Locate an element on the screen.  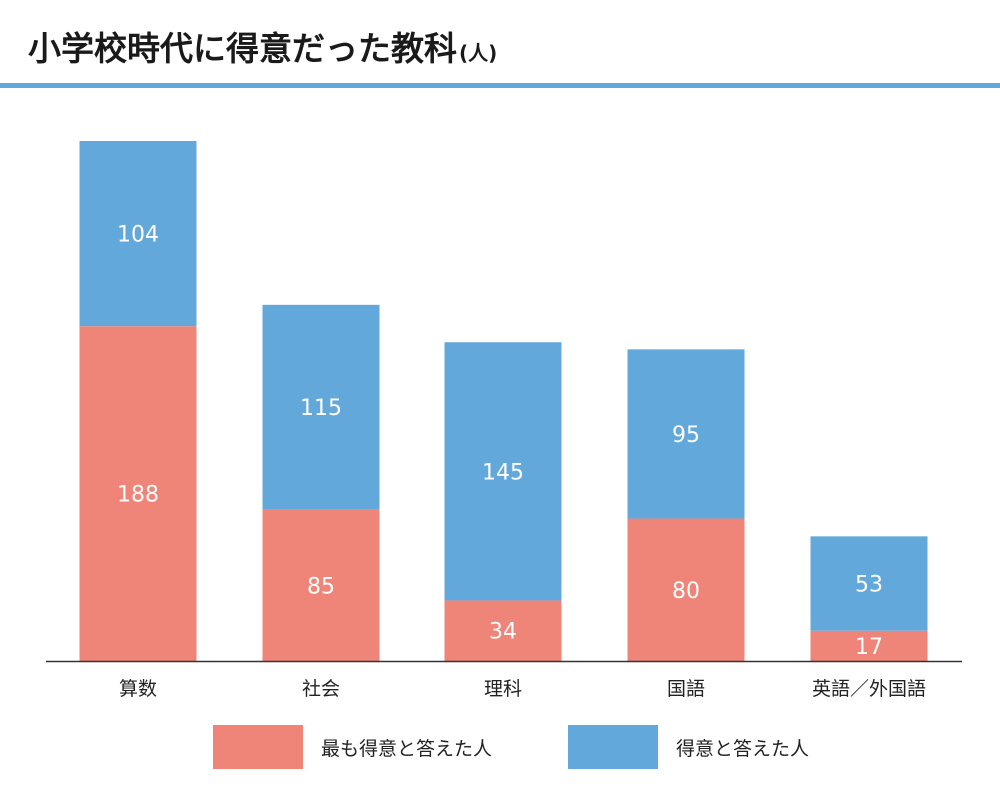
data-label-most-good-4: 17 is located at coordinates (869, 647).